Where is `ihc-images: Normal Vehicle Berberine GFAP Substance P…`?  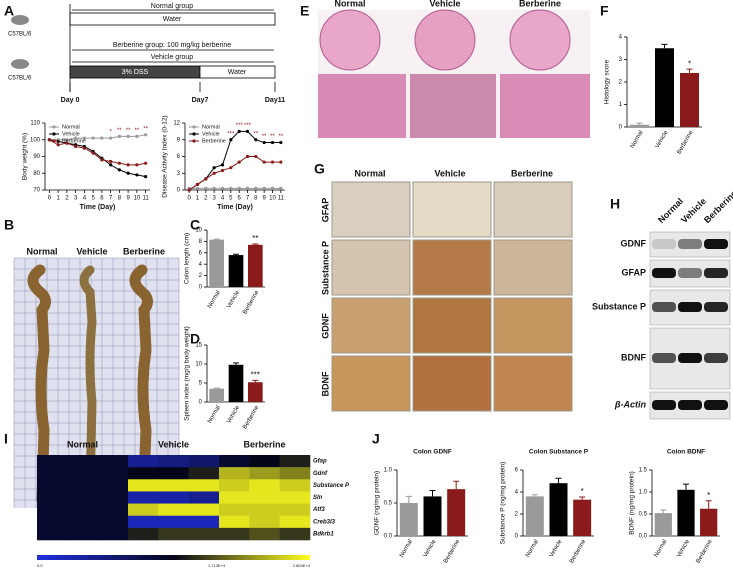
ihc-images: Normal Vehicle Berberine GFAP Substance P… is located at coordinates (446, 290).